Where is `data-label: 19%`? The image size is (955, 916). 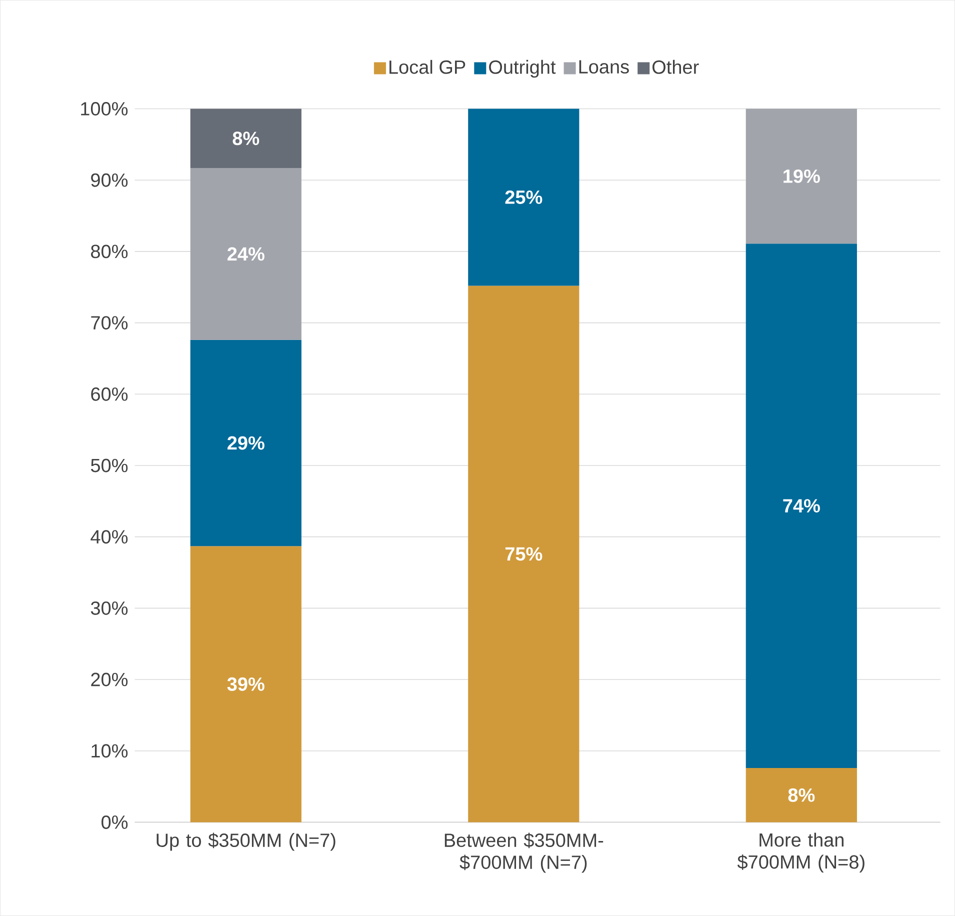
data-label: 19% is located at coordinates (802, 176).